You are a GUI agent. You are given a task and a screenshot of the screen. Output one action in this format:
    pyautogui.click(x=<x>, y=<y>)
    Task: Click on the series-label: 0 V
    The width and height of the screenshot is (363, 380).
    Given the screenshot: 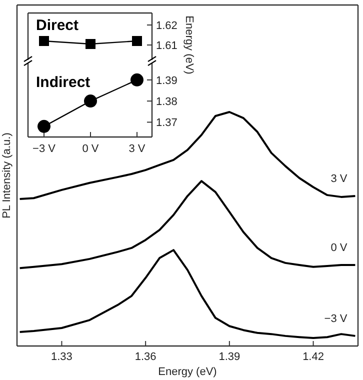 What is the action you would take?
    pyautogui.click(x=339, y=248)
    